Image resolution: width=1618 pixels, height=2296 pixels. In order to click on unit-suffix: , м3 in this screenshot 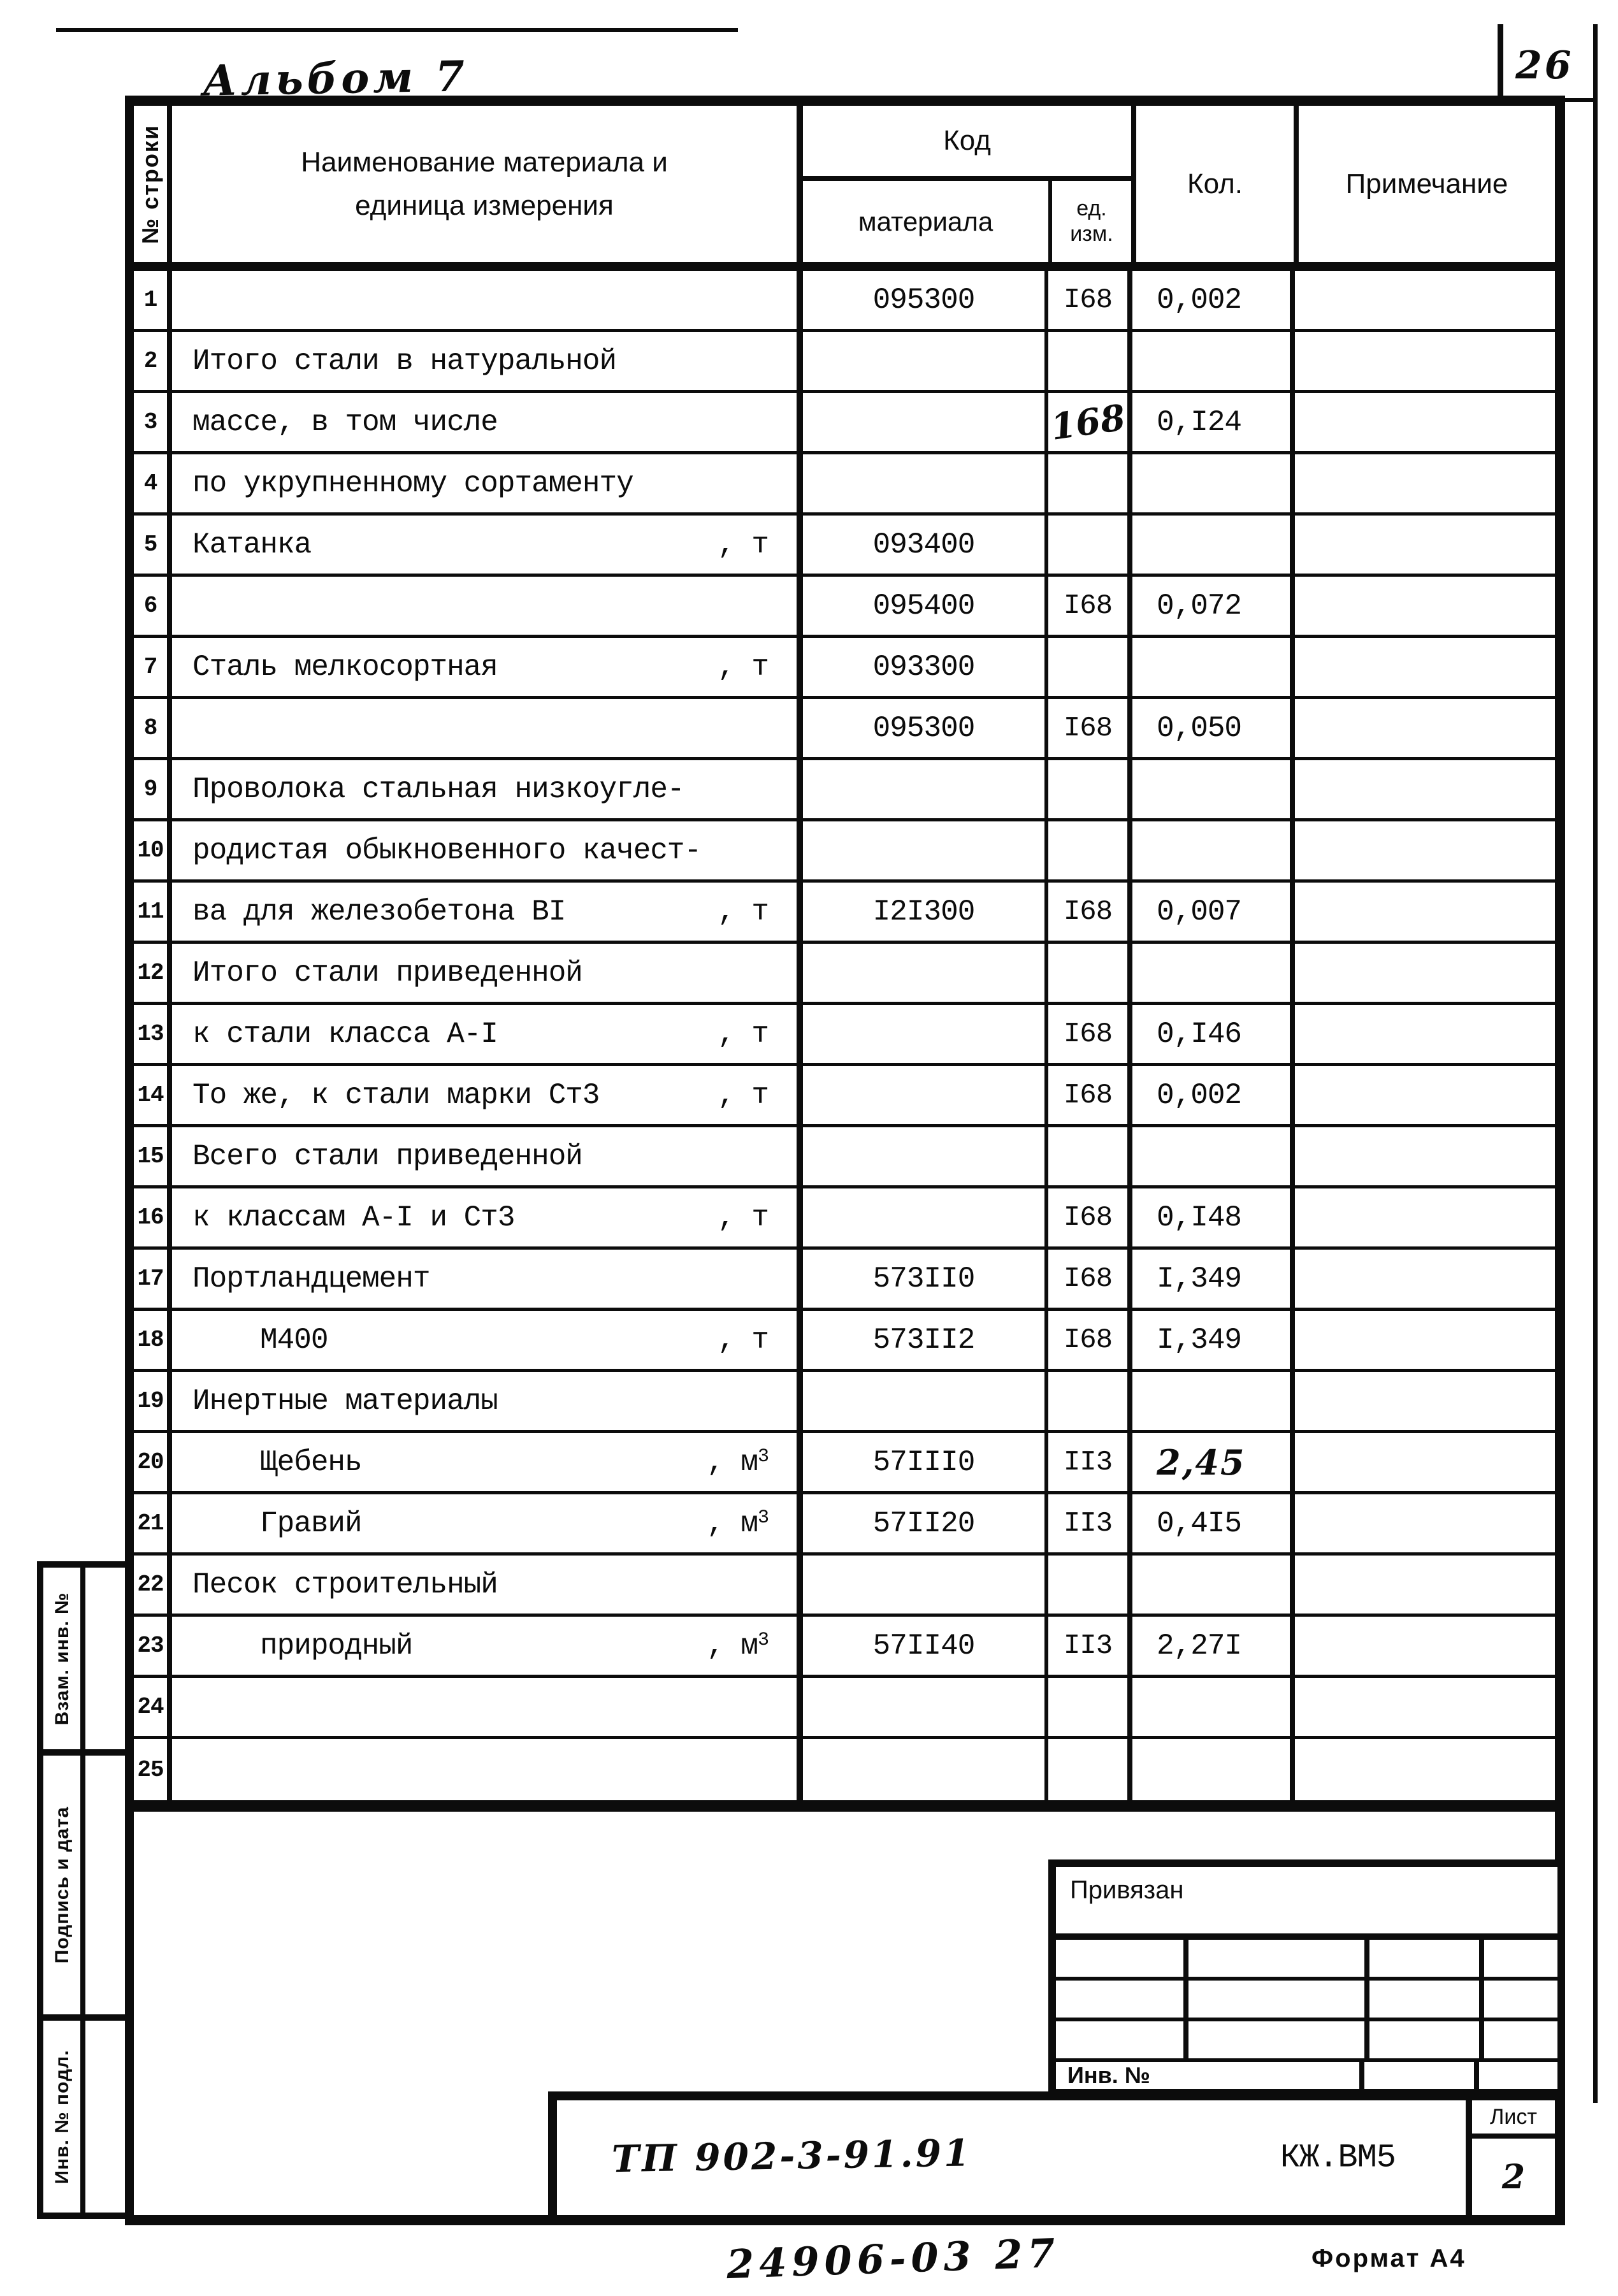, I will do `click(738, 1646)`.